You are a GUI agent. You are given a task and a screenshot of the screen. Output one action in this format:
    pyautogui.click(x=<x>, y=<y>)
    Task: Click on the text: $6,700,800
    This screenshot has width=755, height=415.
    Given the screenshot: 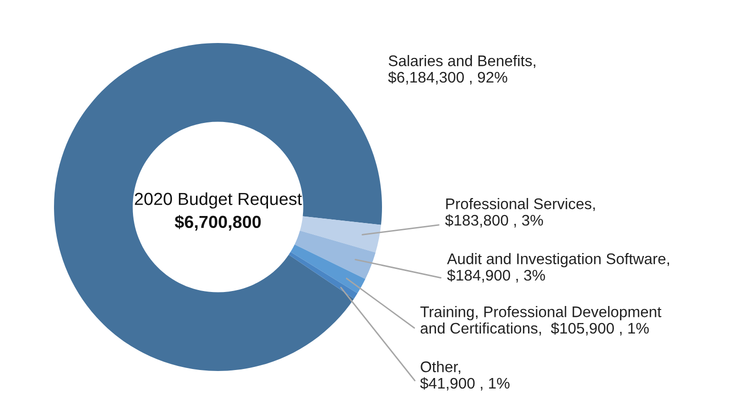 What is the action you would take?
    pyautogui.click(x=217, y=223)
    